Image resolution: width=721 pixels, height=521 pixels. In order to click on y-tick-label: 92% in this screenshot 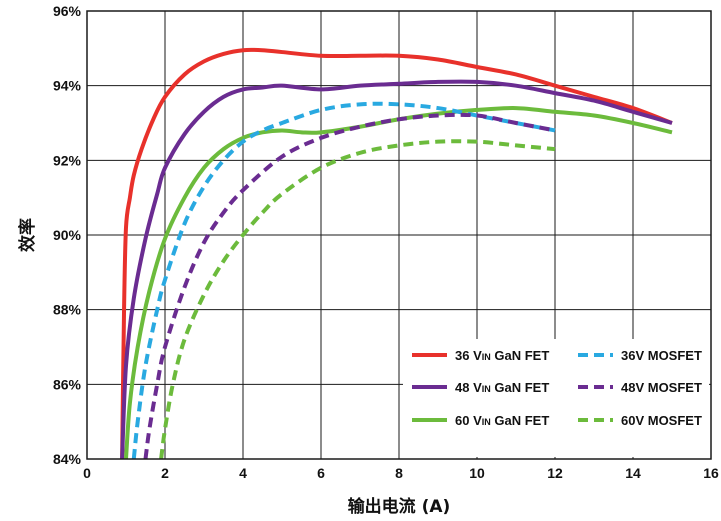, I will do `click(67, 160)`.